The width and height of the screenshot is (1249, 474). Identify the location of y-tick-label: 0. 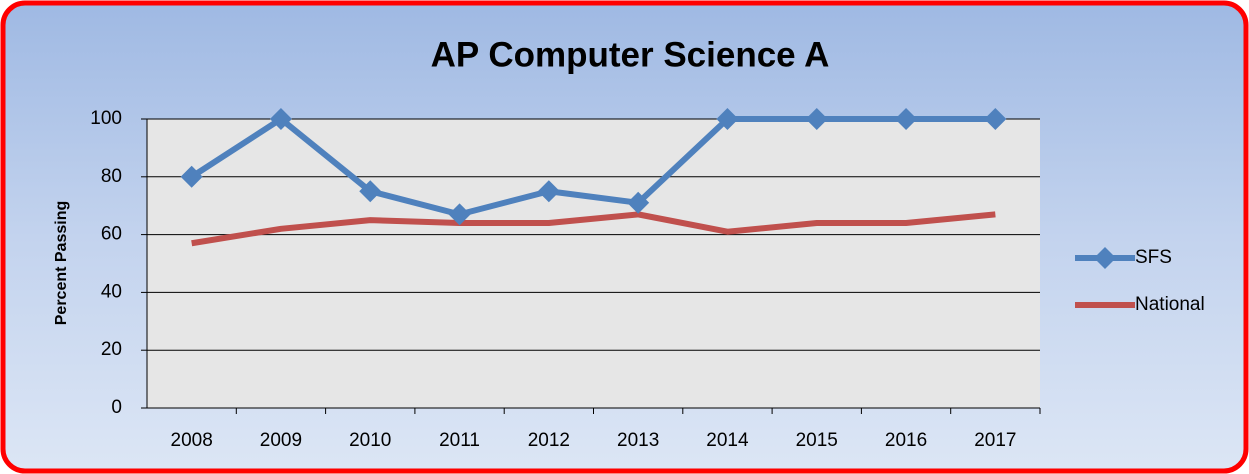
(116, 407).